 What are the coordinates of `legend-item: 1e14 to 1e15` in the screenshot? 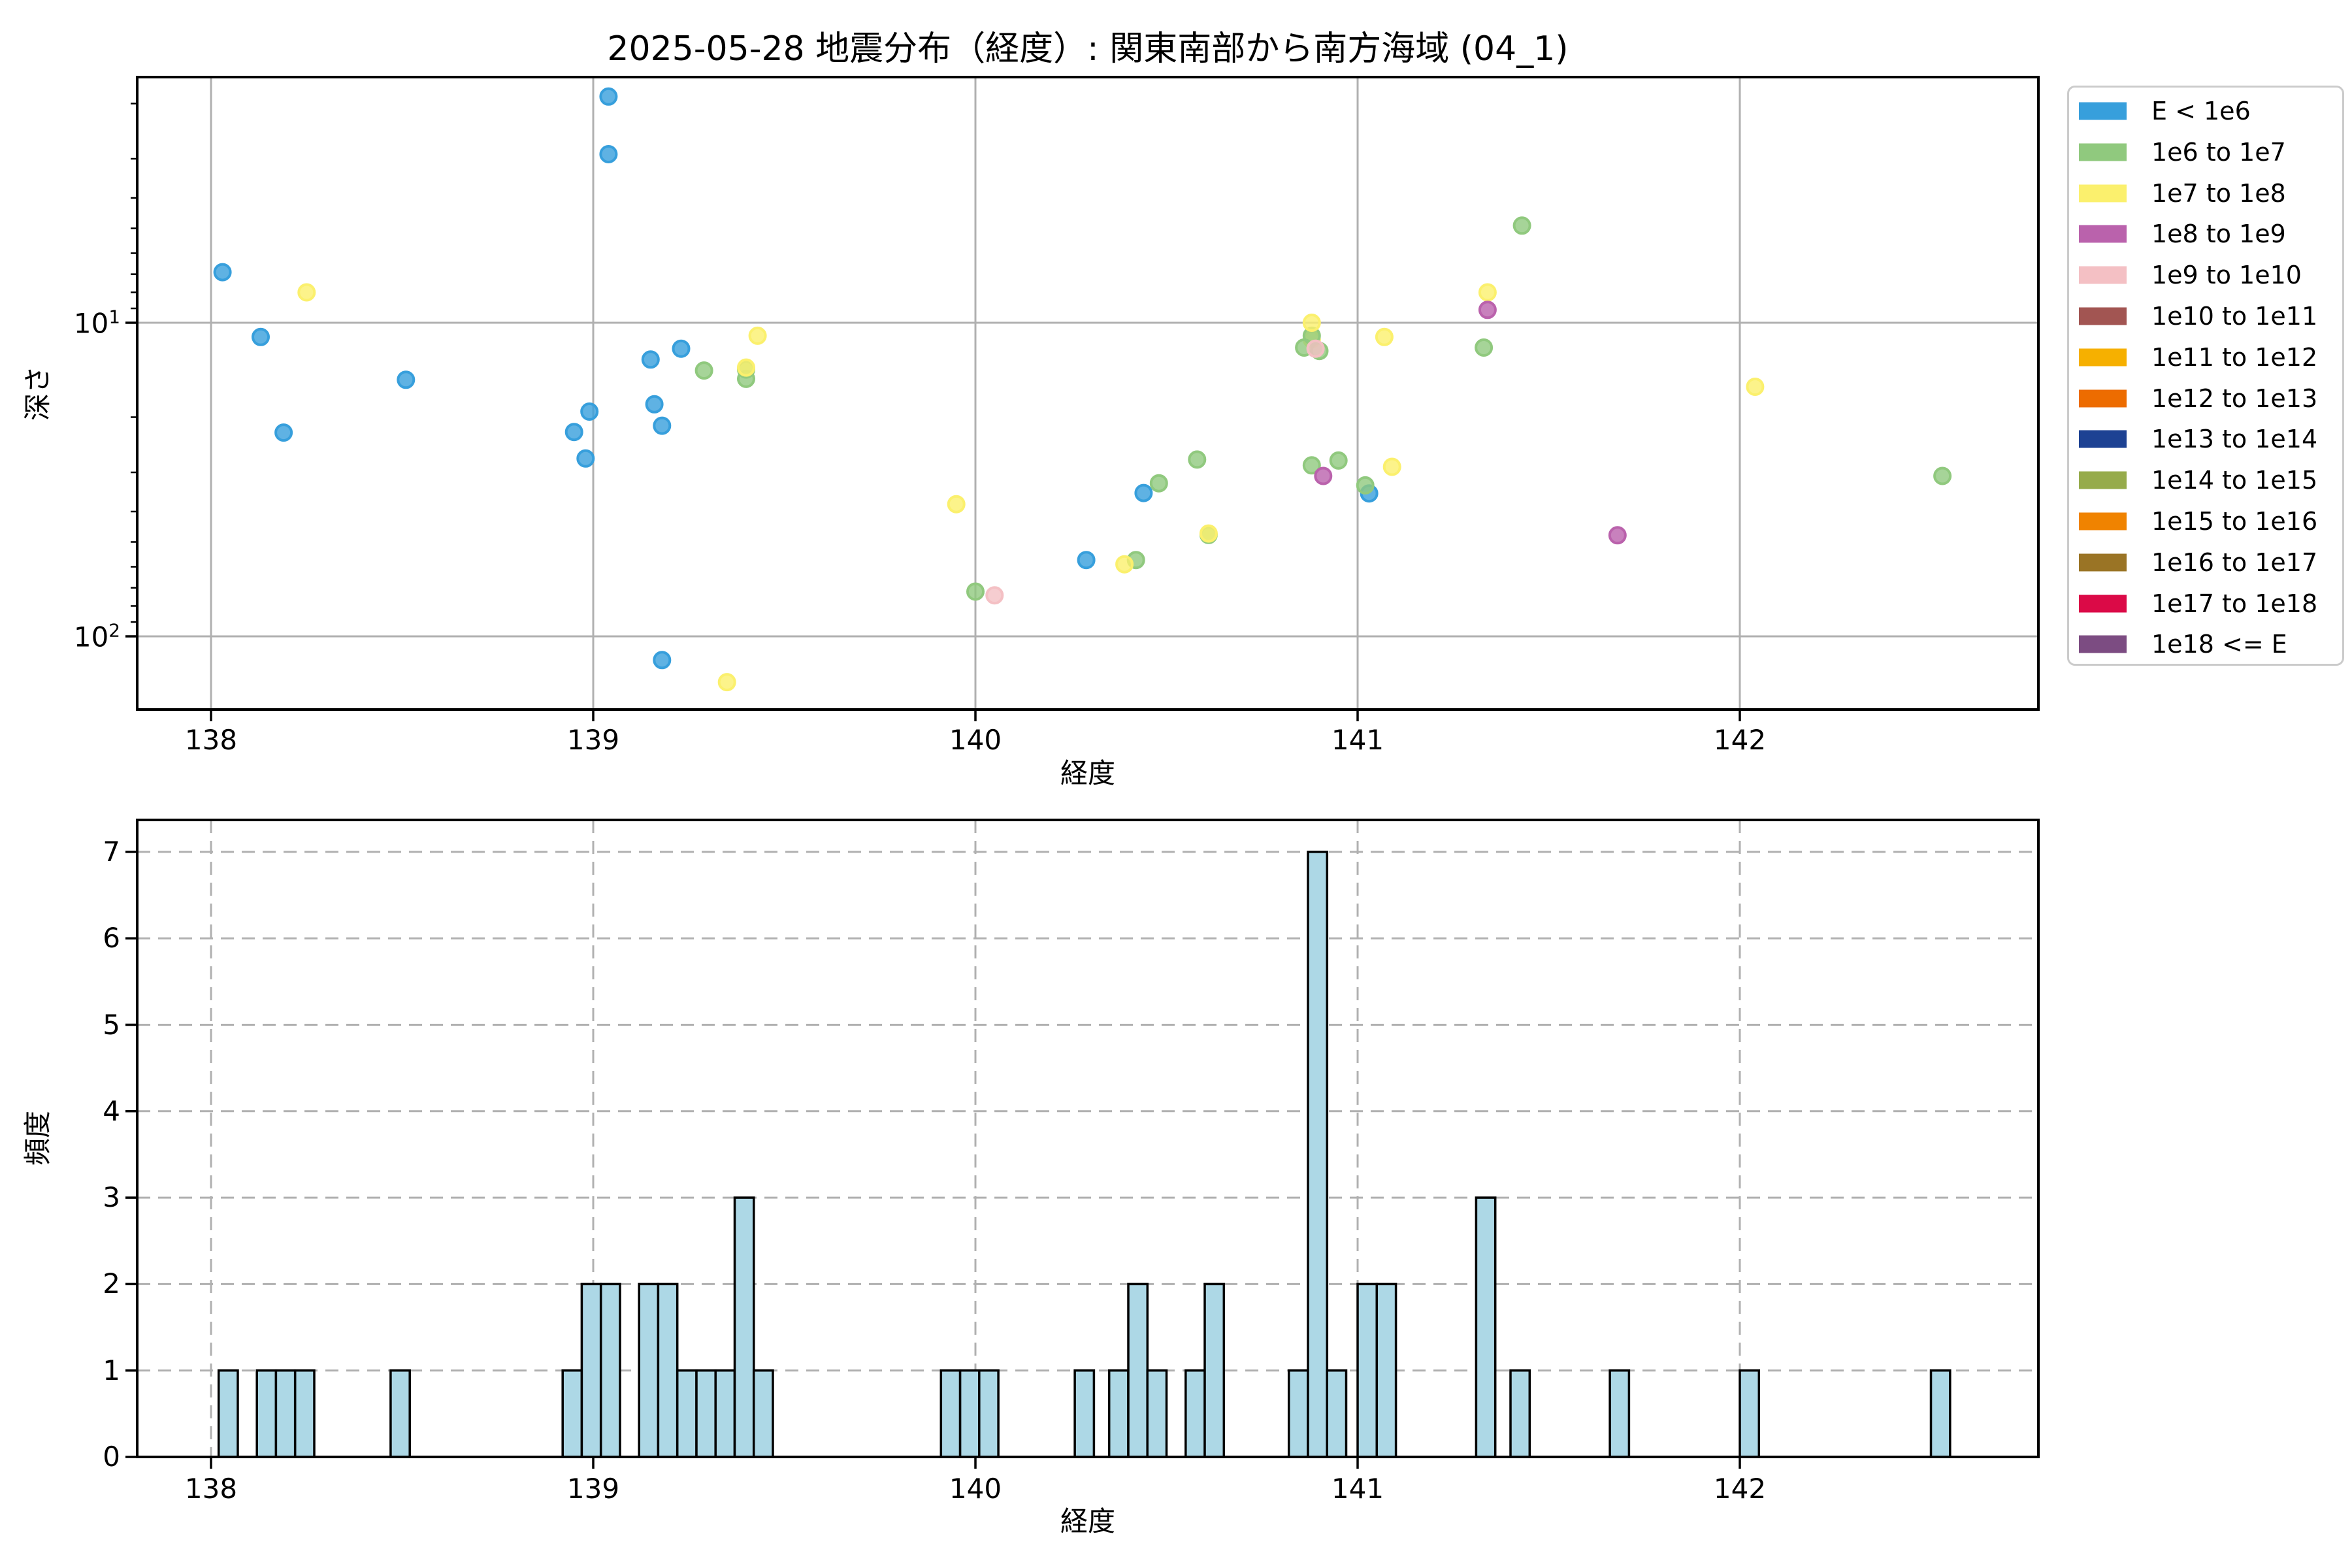 It's located at (2205, 480).